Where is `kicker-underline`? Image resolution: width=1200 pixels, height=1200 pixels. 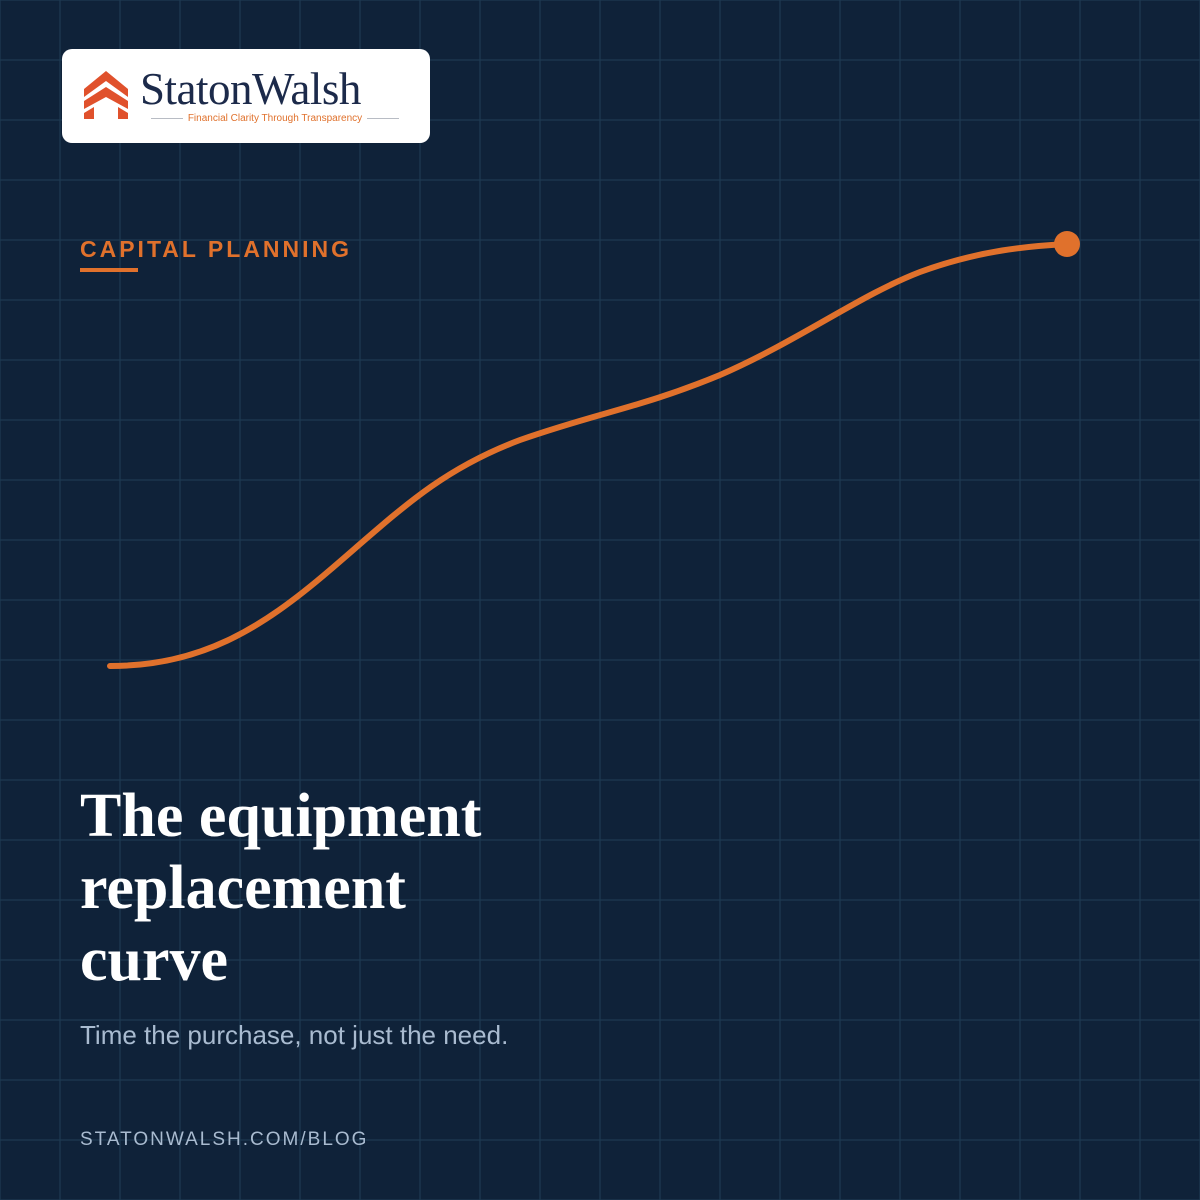
kicker-underline is located at coordinates (109, 270).